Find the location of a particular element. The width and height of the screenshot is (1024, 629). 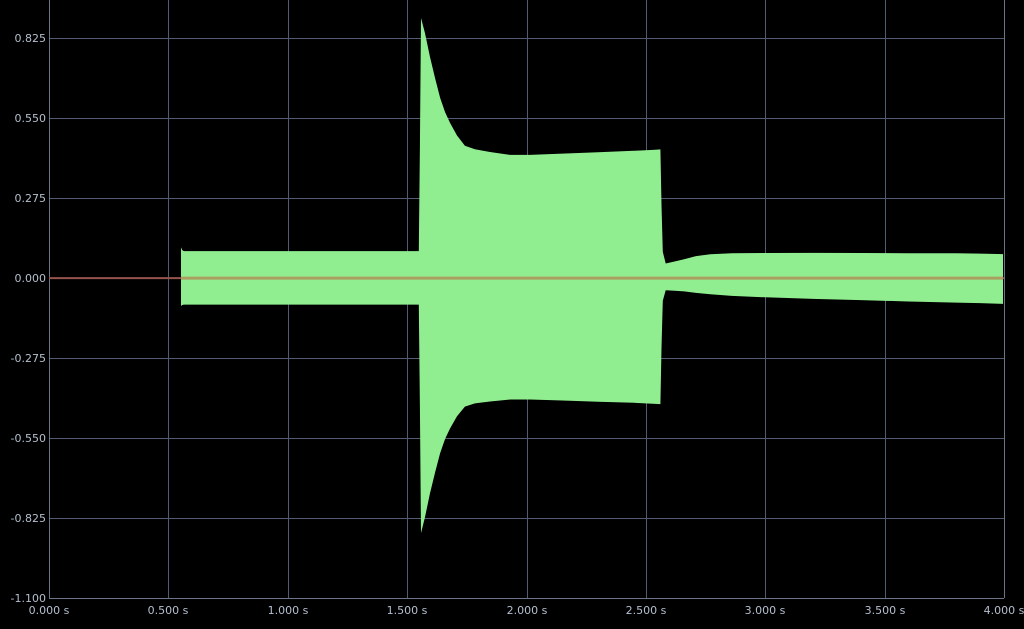

x-tick-label: 4.000 s is located at coordinates (1004, 610).